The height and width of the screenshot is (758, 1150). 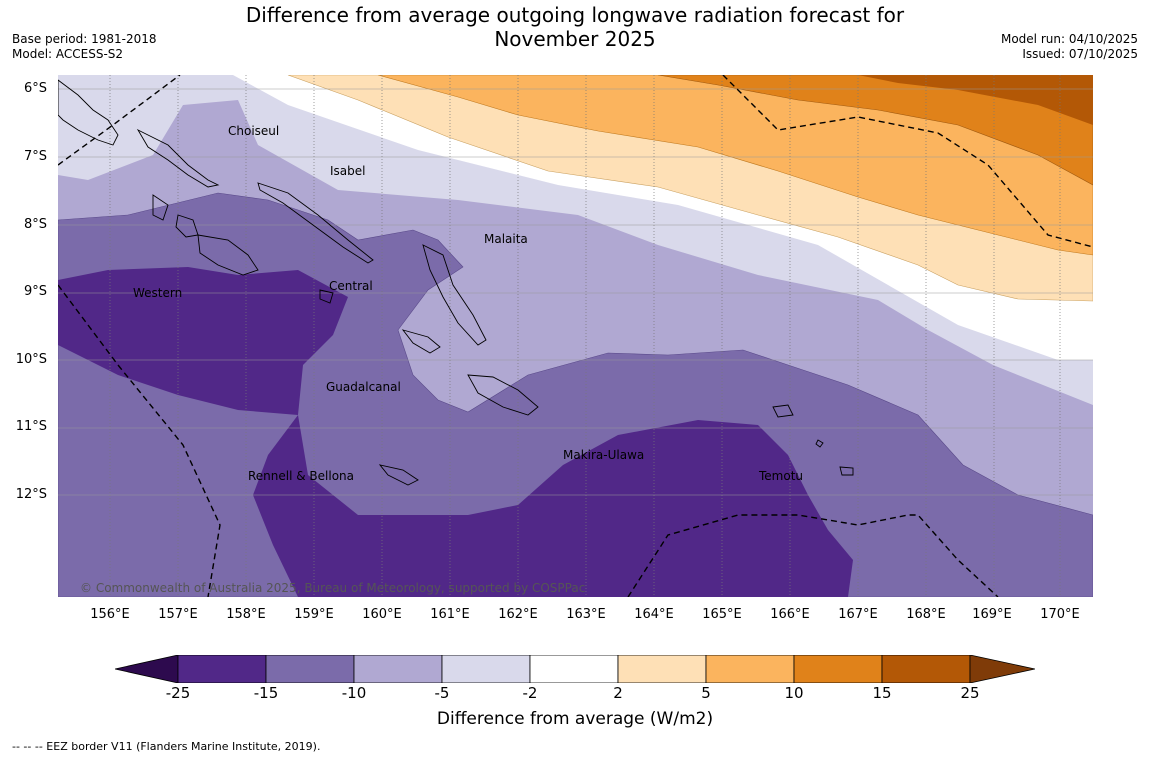 I want to click on colorbar, so click(x=575, y=669).